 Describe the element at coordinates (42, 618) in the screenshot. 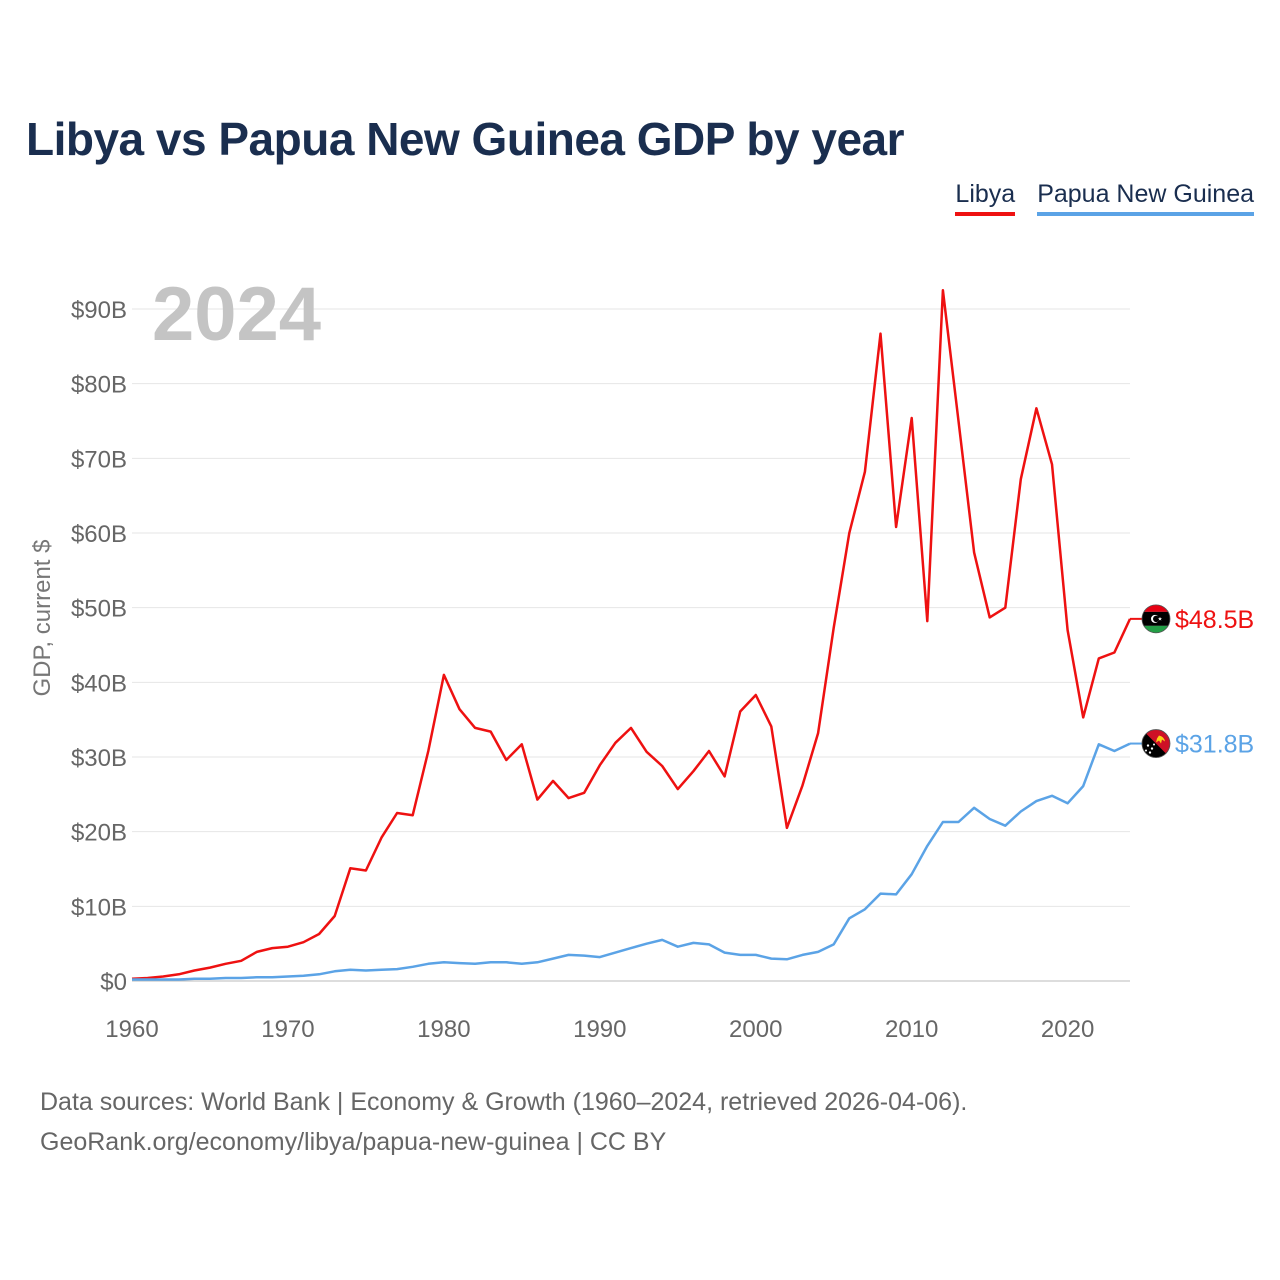

I see `y-axis-label: GDP, current $` at that location.